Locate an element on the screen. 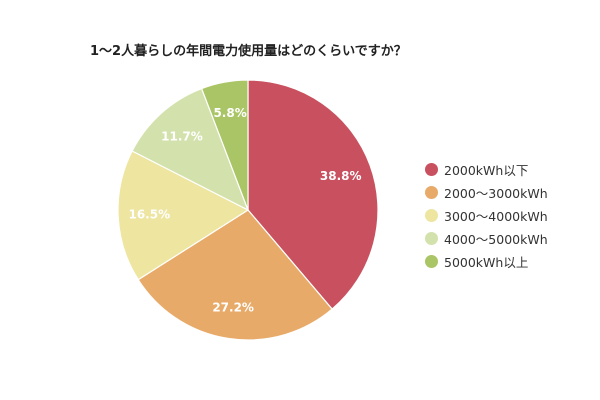 The image size is (600, 400). legend-item-5: 5000kWh以上 is located at coordinates (486, 261).